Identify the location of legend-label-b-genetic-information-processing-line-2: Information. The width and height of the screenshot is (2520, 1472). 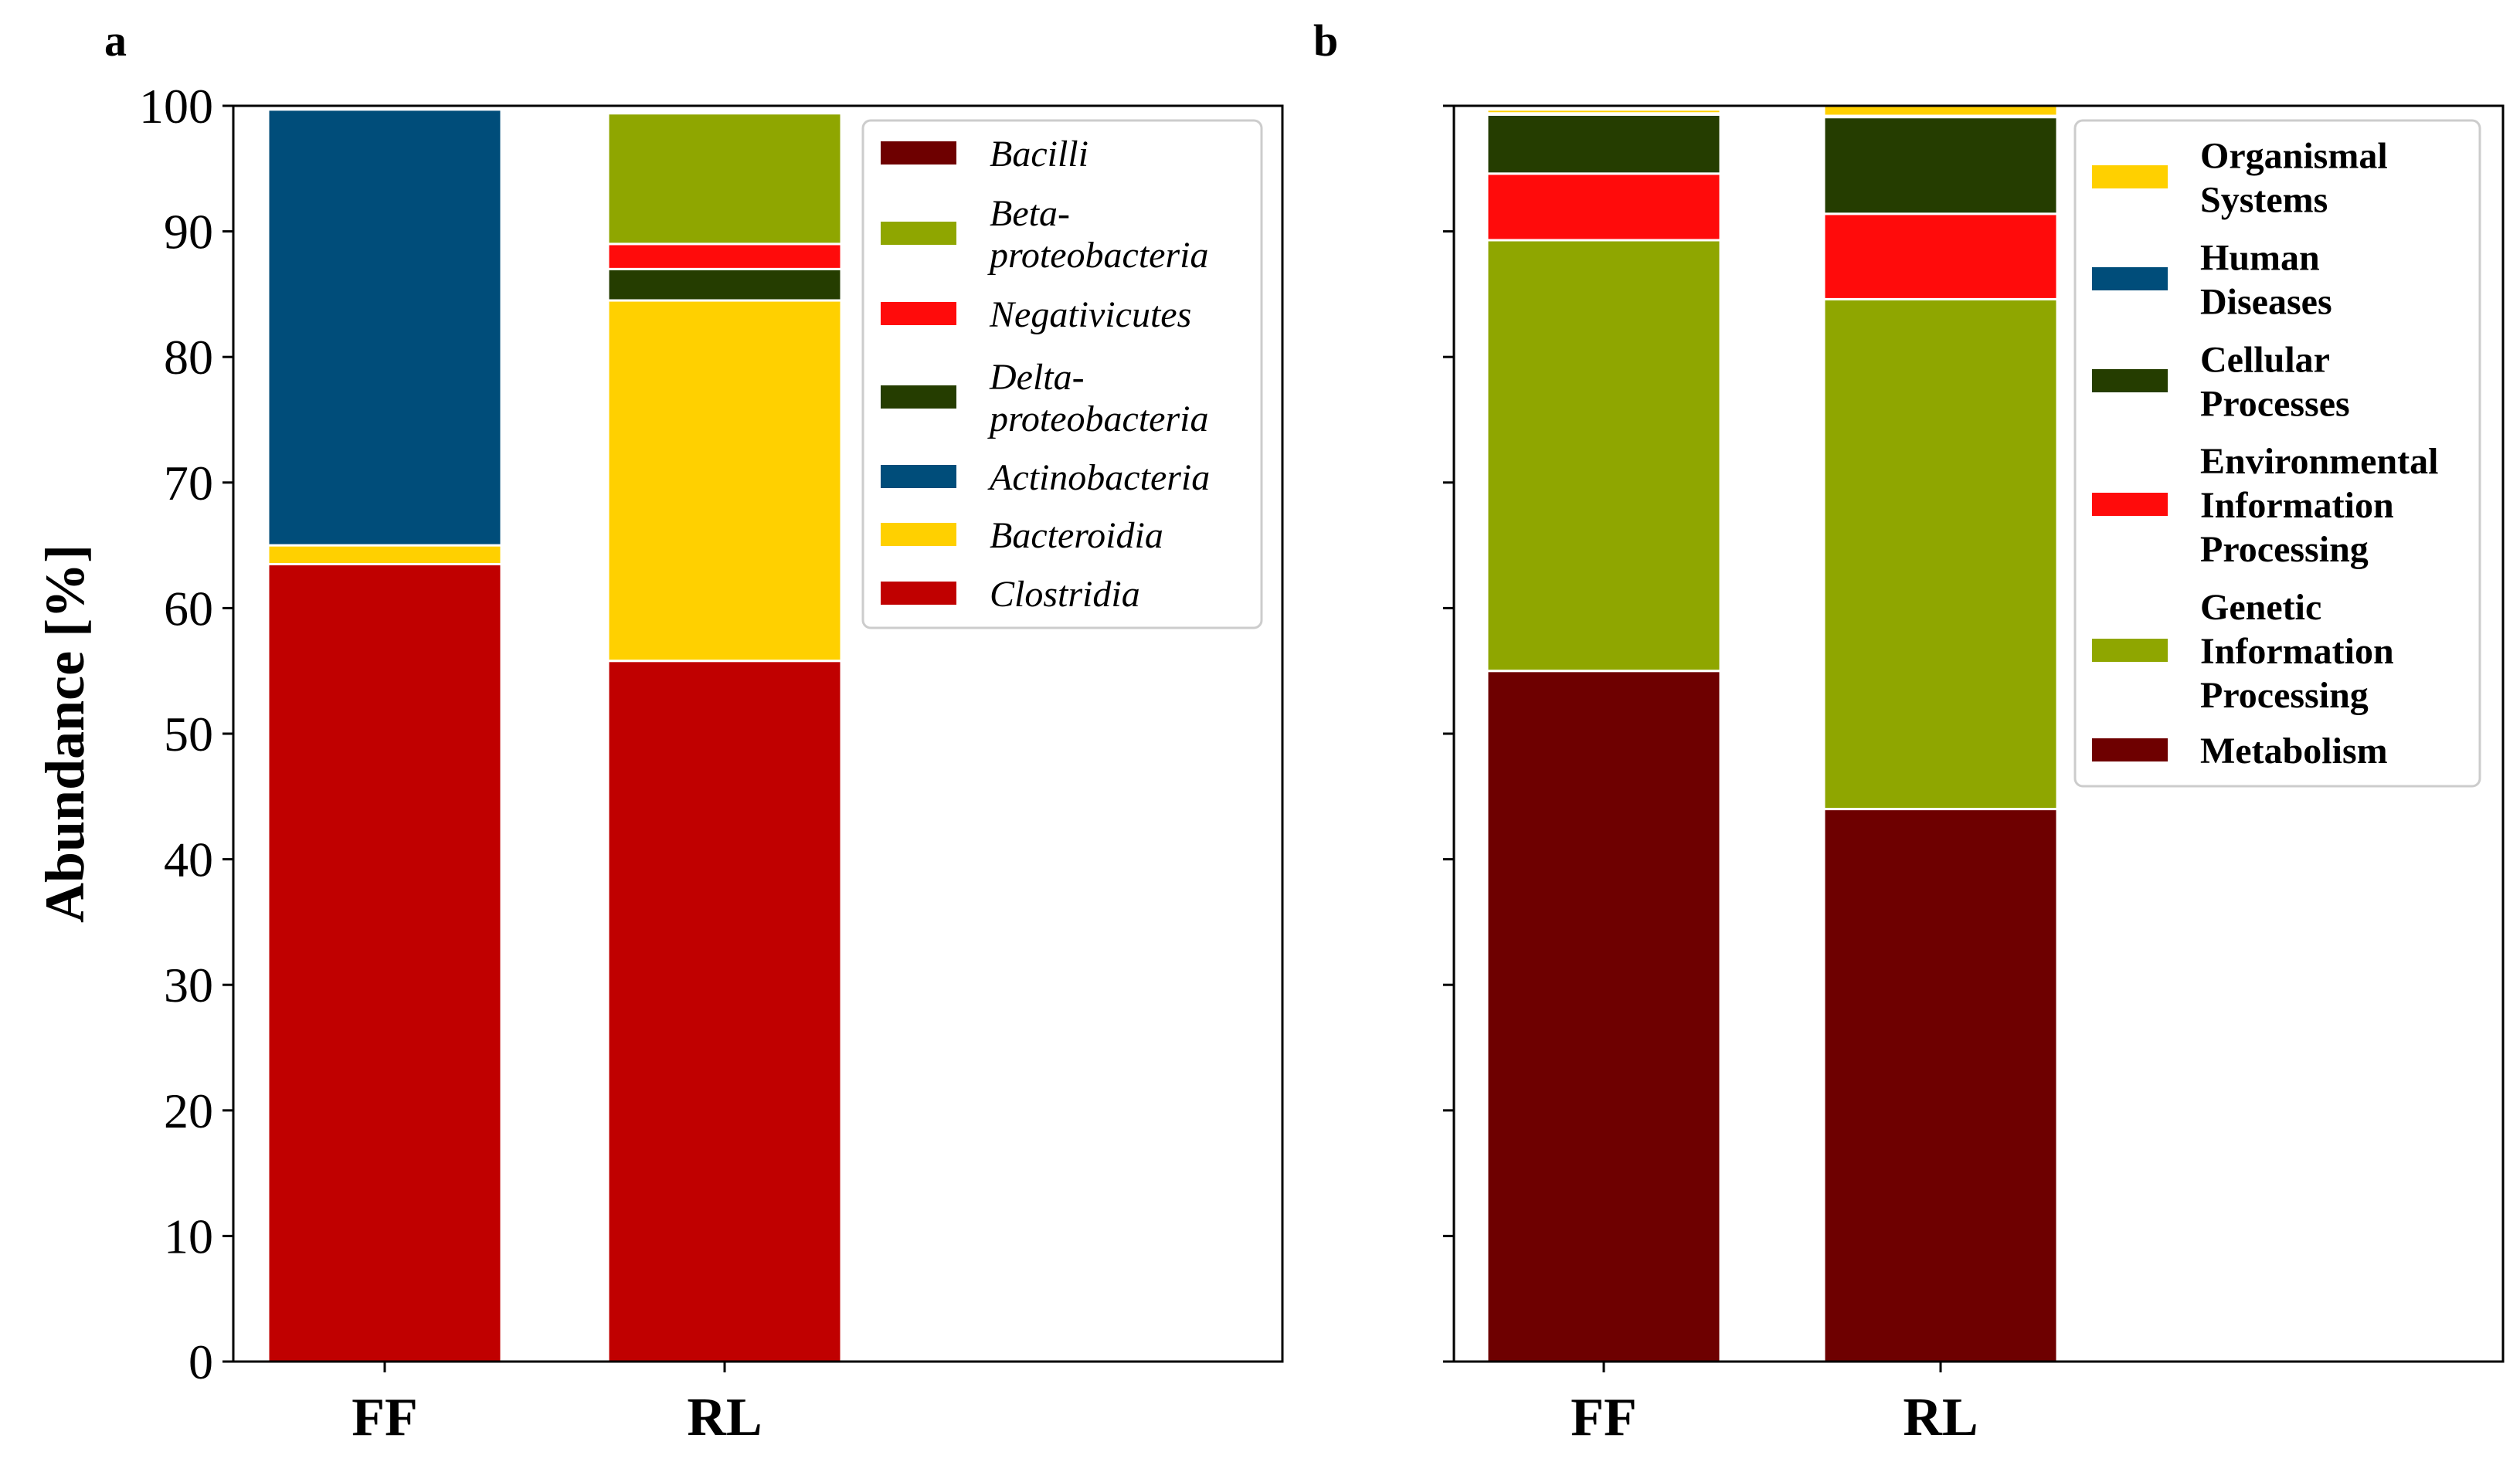
(2297, 651).